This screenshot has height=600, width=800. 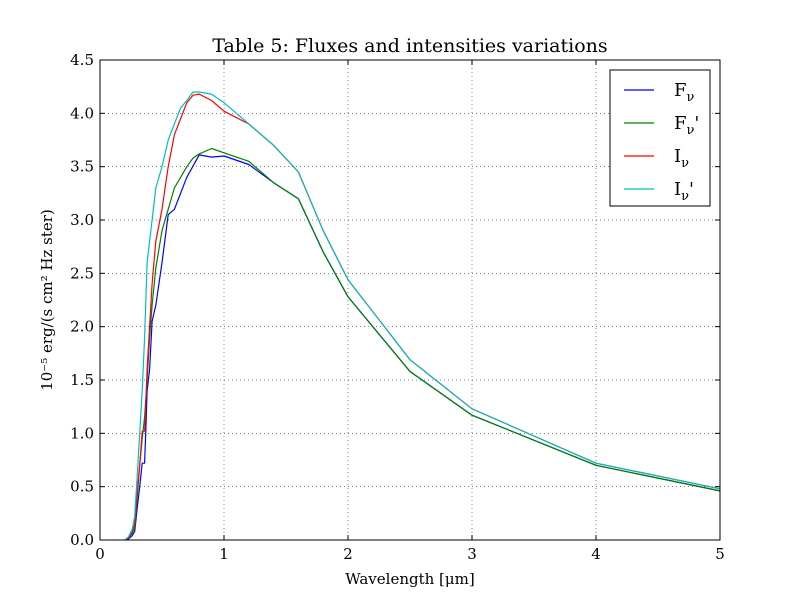 What do you see at coordinates (82, 433) in the screenshot?
I see `y-tick-label: 1.0` at bounding box center [82, 433].